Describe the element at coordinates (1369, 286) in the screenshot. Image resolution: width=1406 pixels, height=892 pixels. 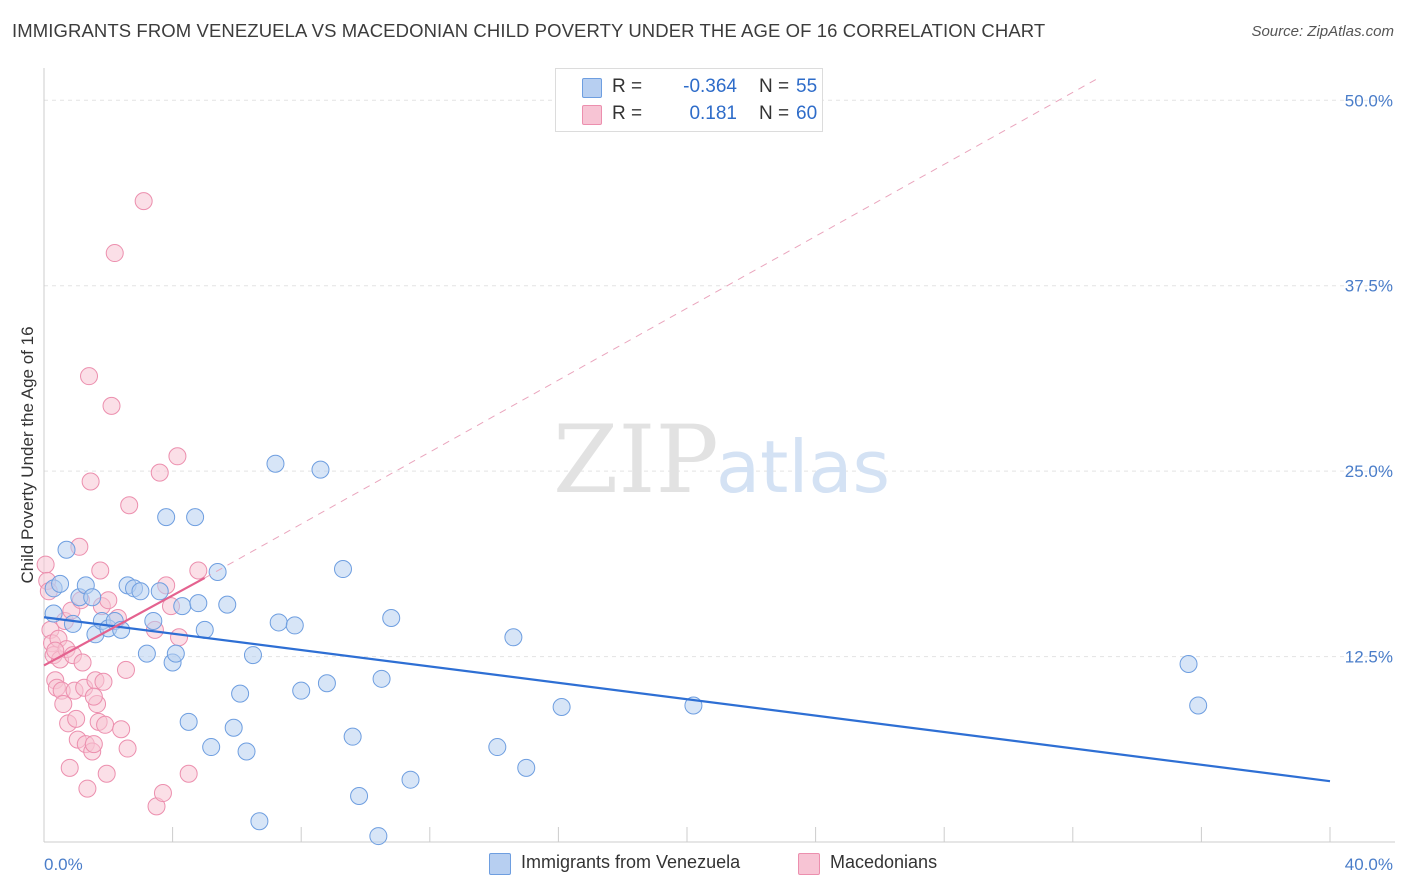
I see `y-tick-label-2: 37.5%` at that location.